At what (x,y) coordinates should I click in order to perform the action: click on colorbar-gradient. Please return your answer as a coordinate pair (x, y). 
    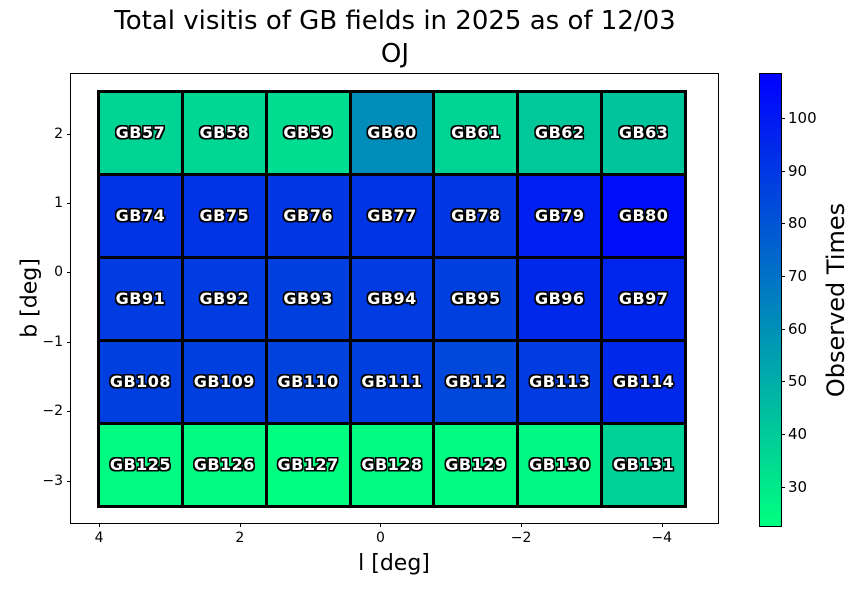
    Looking at the image, I should click on (770, 300).